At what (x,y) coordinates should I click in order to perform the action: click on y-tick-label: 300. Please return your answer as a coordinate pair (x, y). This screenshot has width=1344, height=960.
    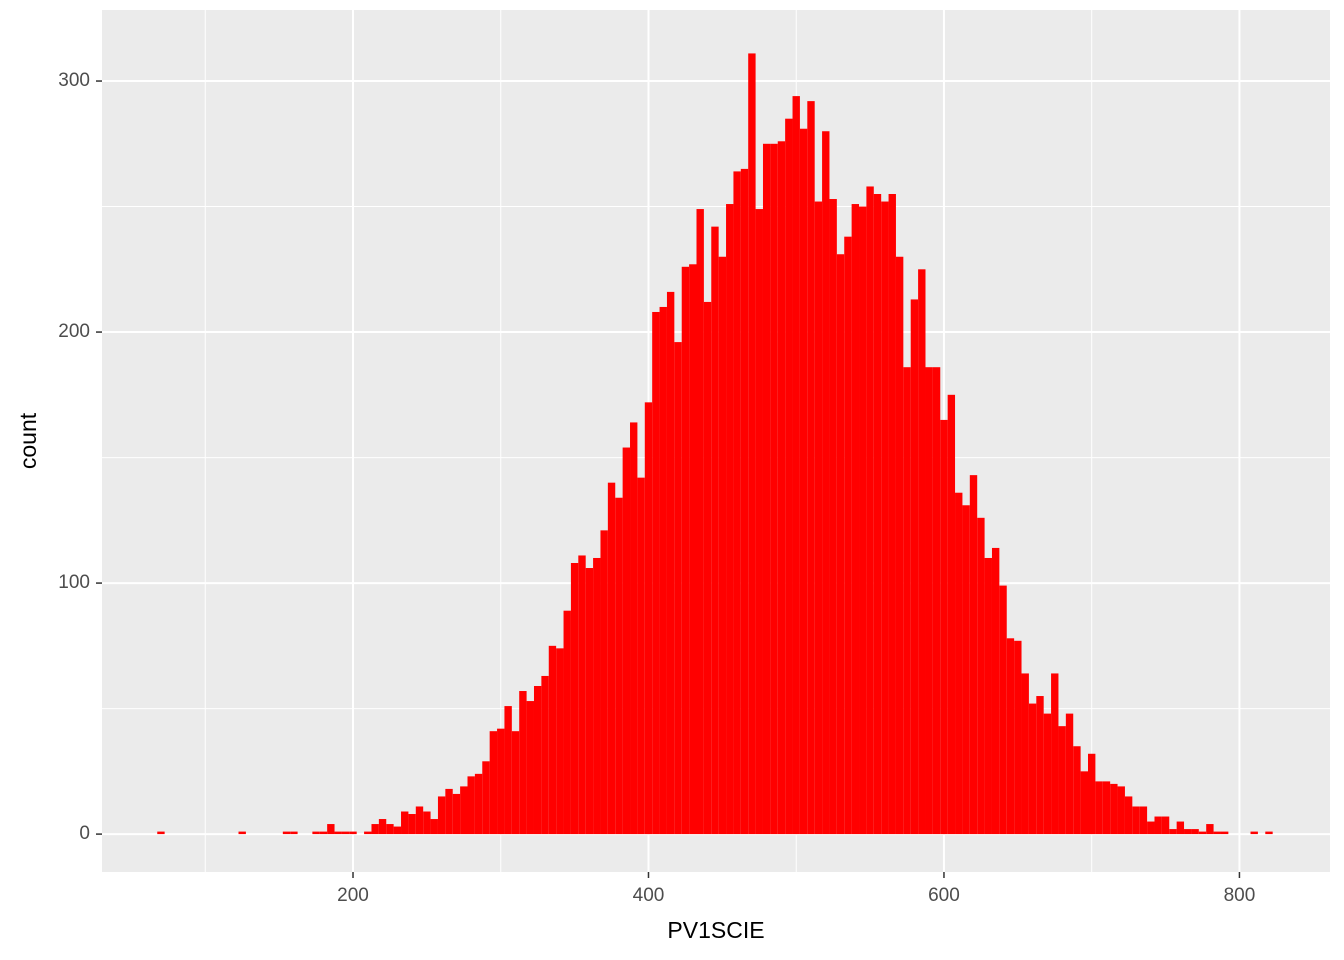
    Looking at the image, I should click on (74, 80).